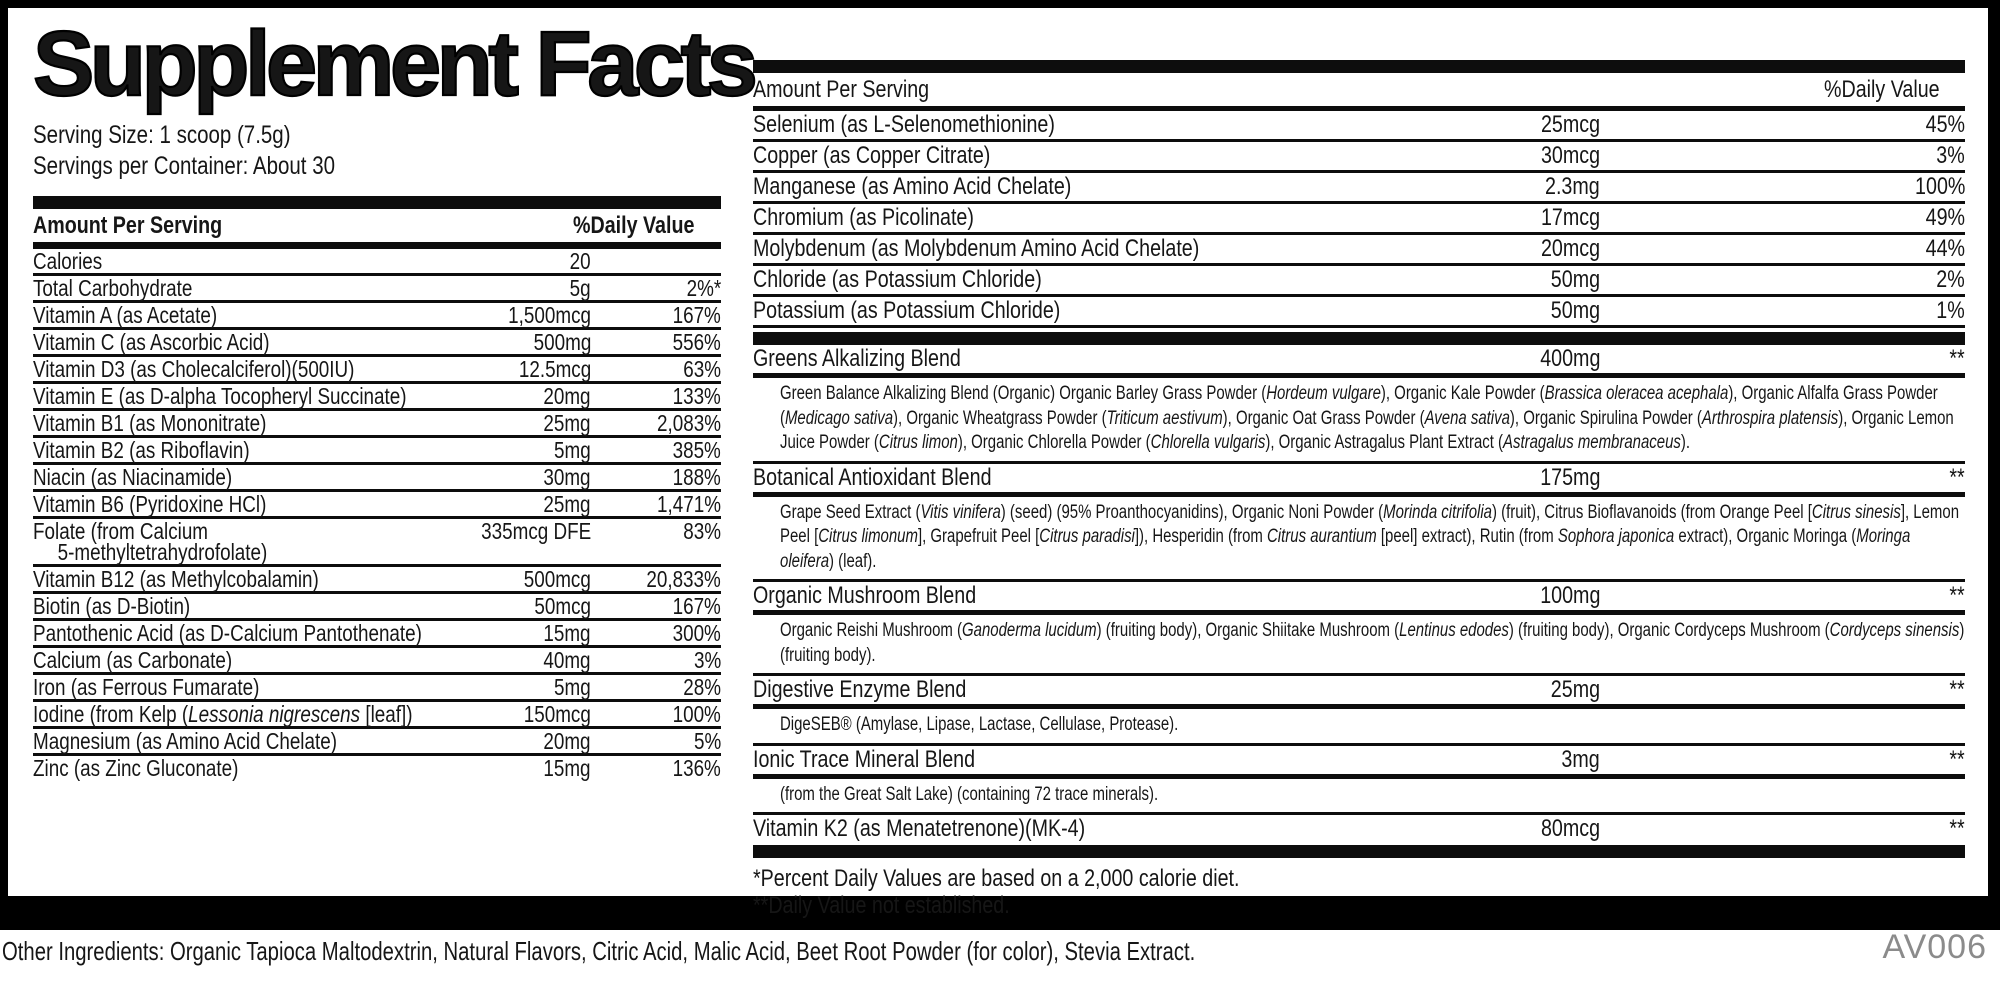 This screenshot has height=982, width=2000. Describe the element at coordinates (1957, 477) in the screenshot. I see `blend-daily-value: **` at that location.